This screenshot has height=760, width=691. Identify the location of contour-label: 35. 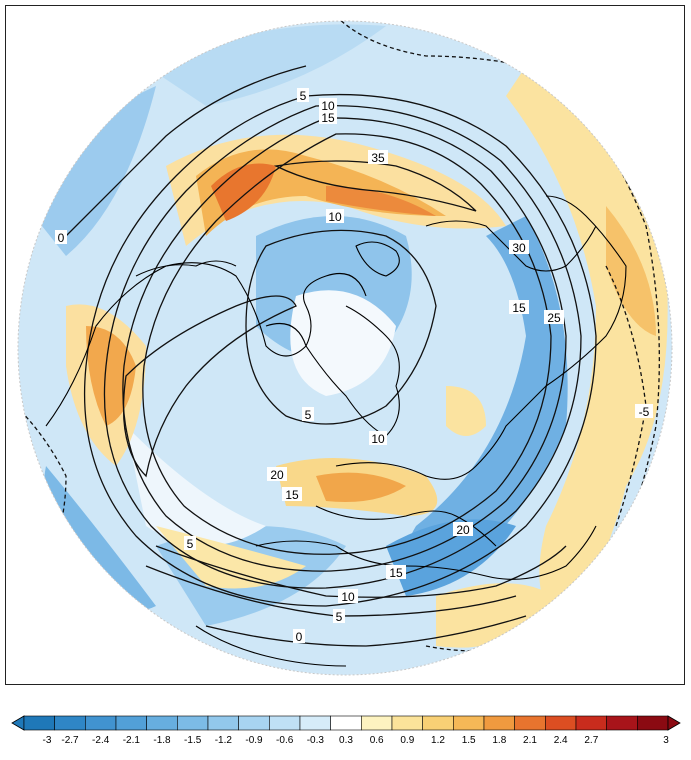
(378, 157).